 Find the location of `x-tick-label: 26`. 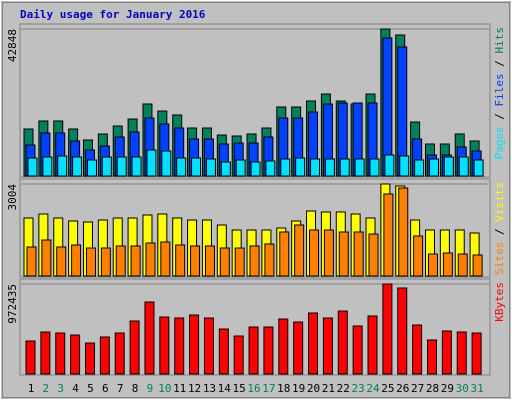

x-tick-label: 26 is located at coordinates (402, 388).